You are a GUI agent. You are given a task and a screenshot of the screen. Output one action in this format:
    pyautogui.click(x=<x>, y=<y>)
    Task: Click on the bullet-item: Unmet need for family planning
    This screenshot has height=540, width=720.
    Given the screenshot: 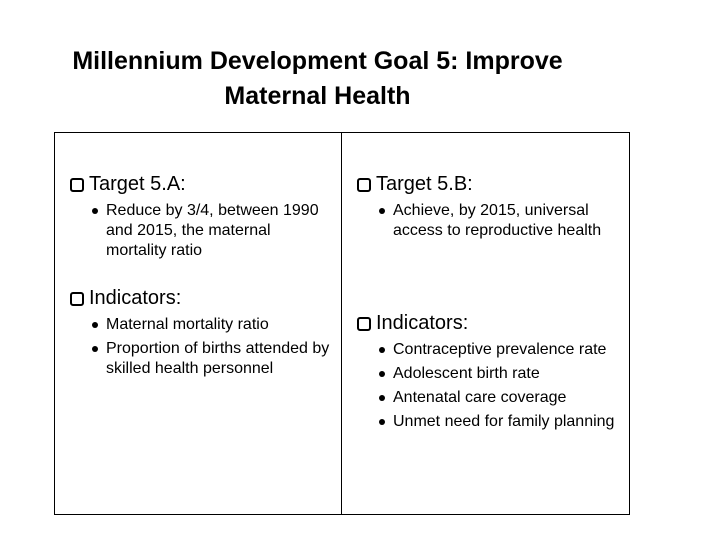 What is the action you would take?
    pyautogui.click(x=489, y=422)
    